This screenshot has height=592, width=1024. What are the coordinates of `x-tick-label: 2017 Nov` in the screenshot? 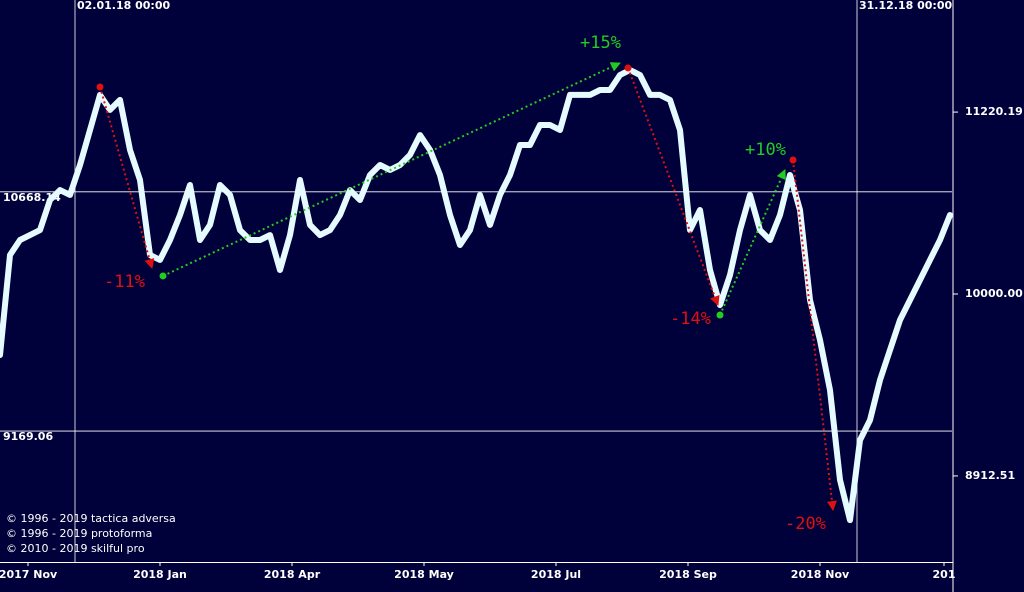 It's located at (29, 574).